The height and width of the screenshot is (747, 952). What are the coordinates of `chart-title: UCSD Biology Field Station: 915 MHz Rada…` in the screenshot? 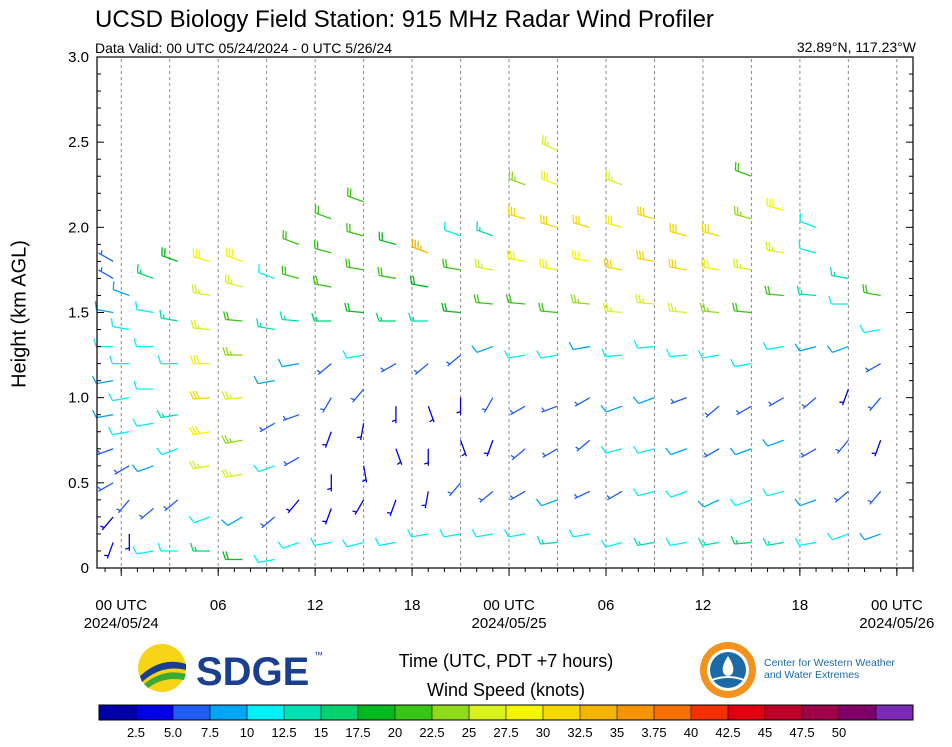 It's located at (404, 19).